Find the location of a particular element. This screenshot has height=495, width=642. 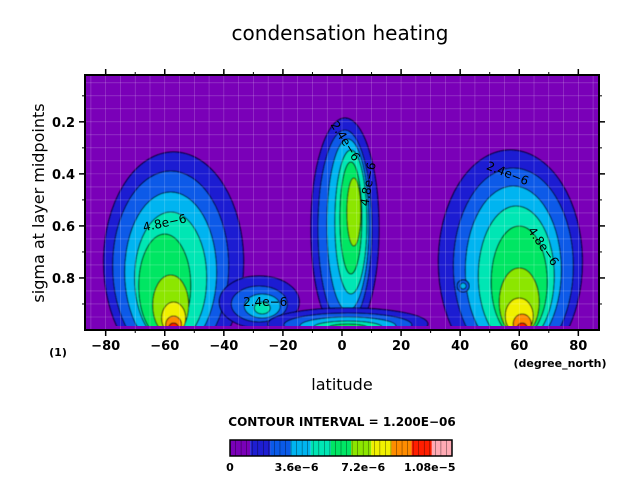

x-tick-label: −40 is located at coordinates (223, 346).